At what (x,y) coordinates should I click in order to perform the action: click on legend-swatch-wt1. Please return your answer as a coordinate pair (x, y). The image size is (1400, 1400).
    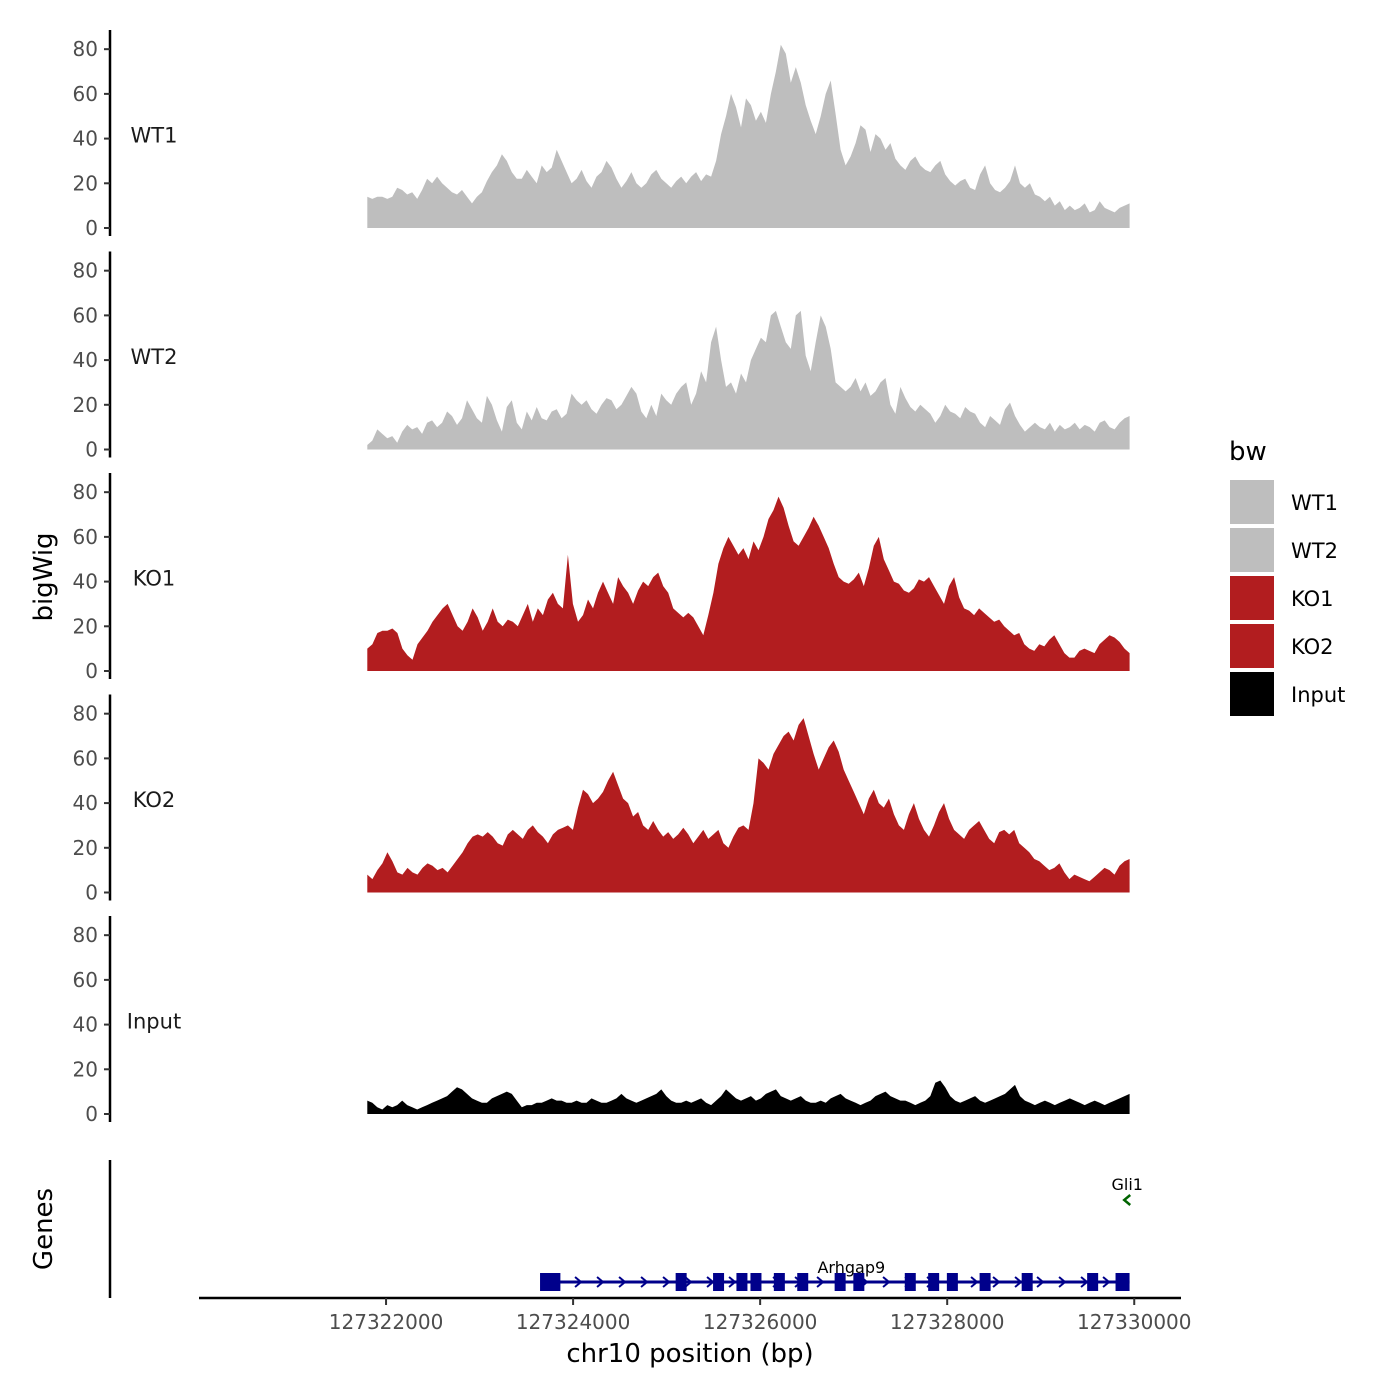
    Looking at the image, I should click on (1252, 502).